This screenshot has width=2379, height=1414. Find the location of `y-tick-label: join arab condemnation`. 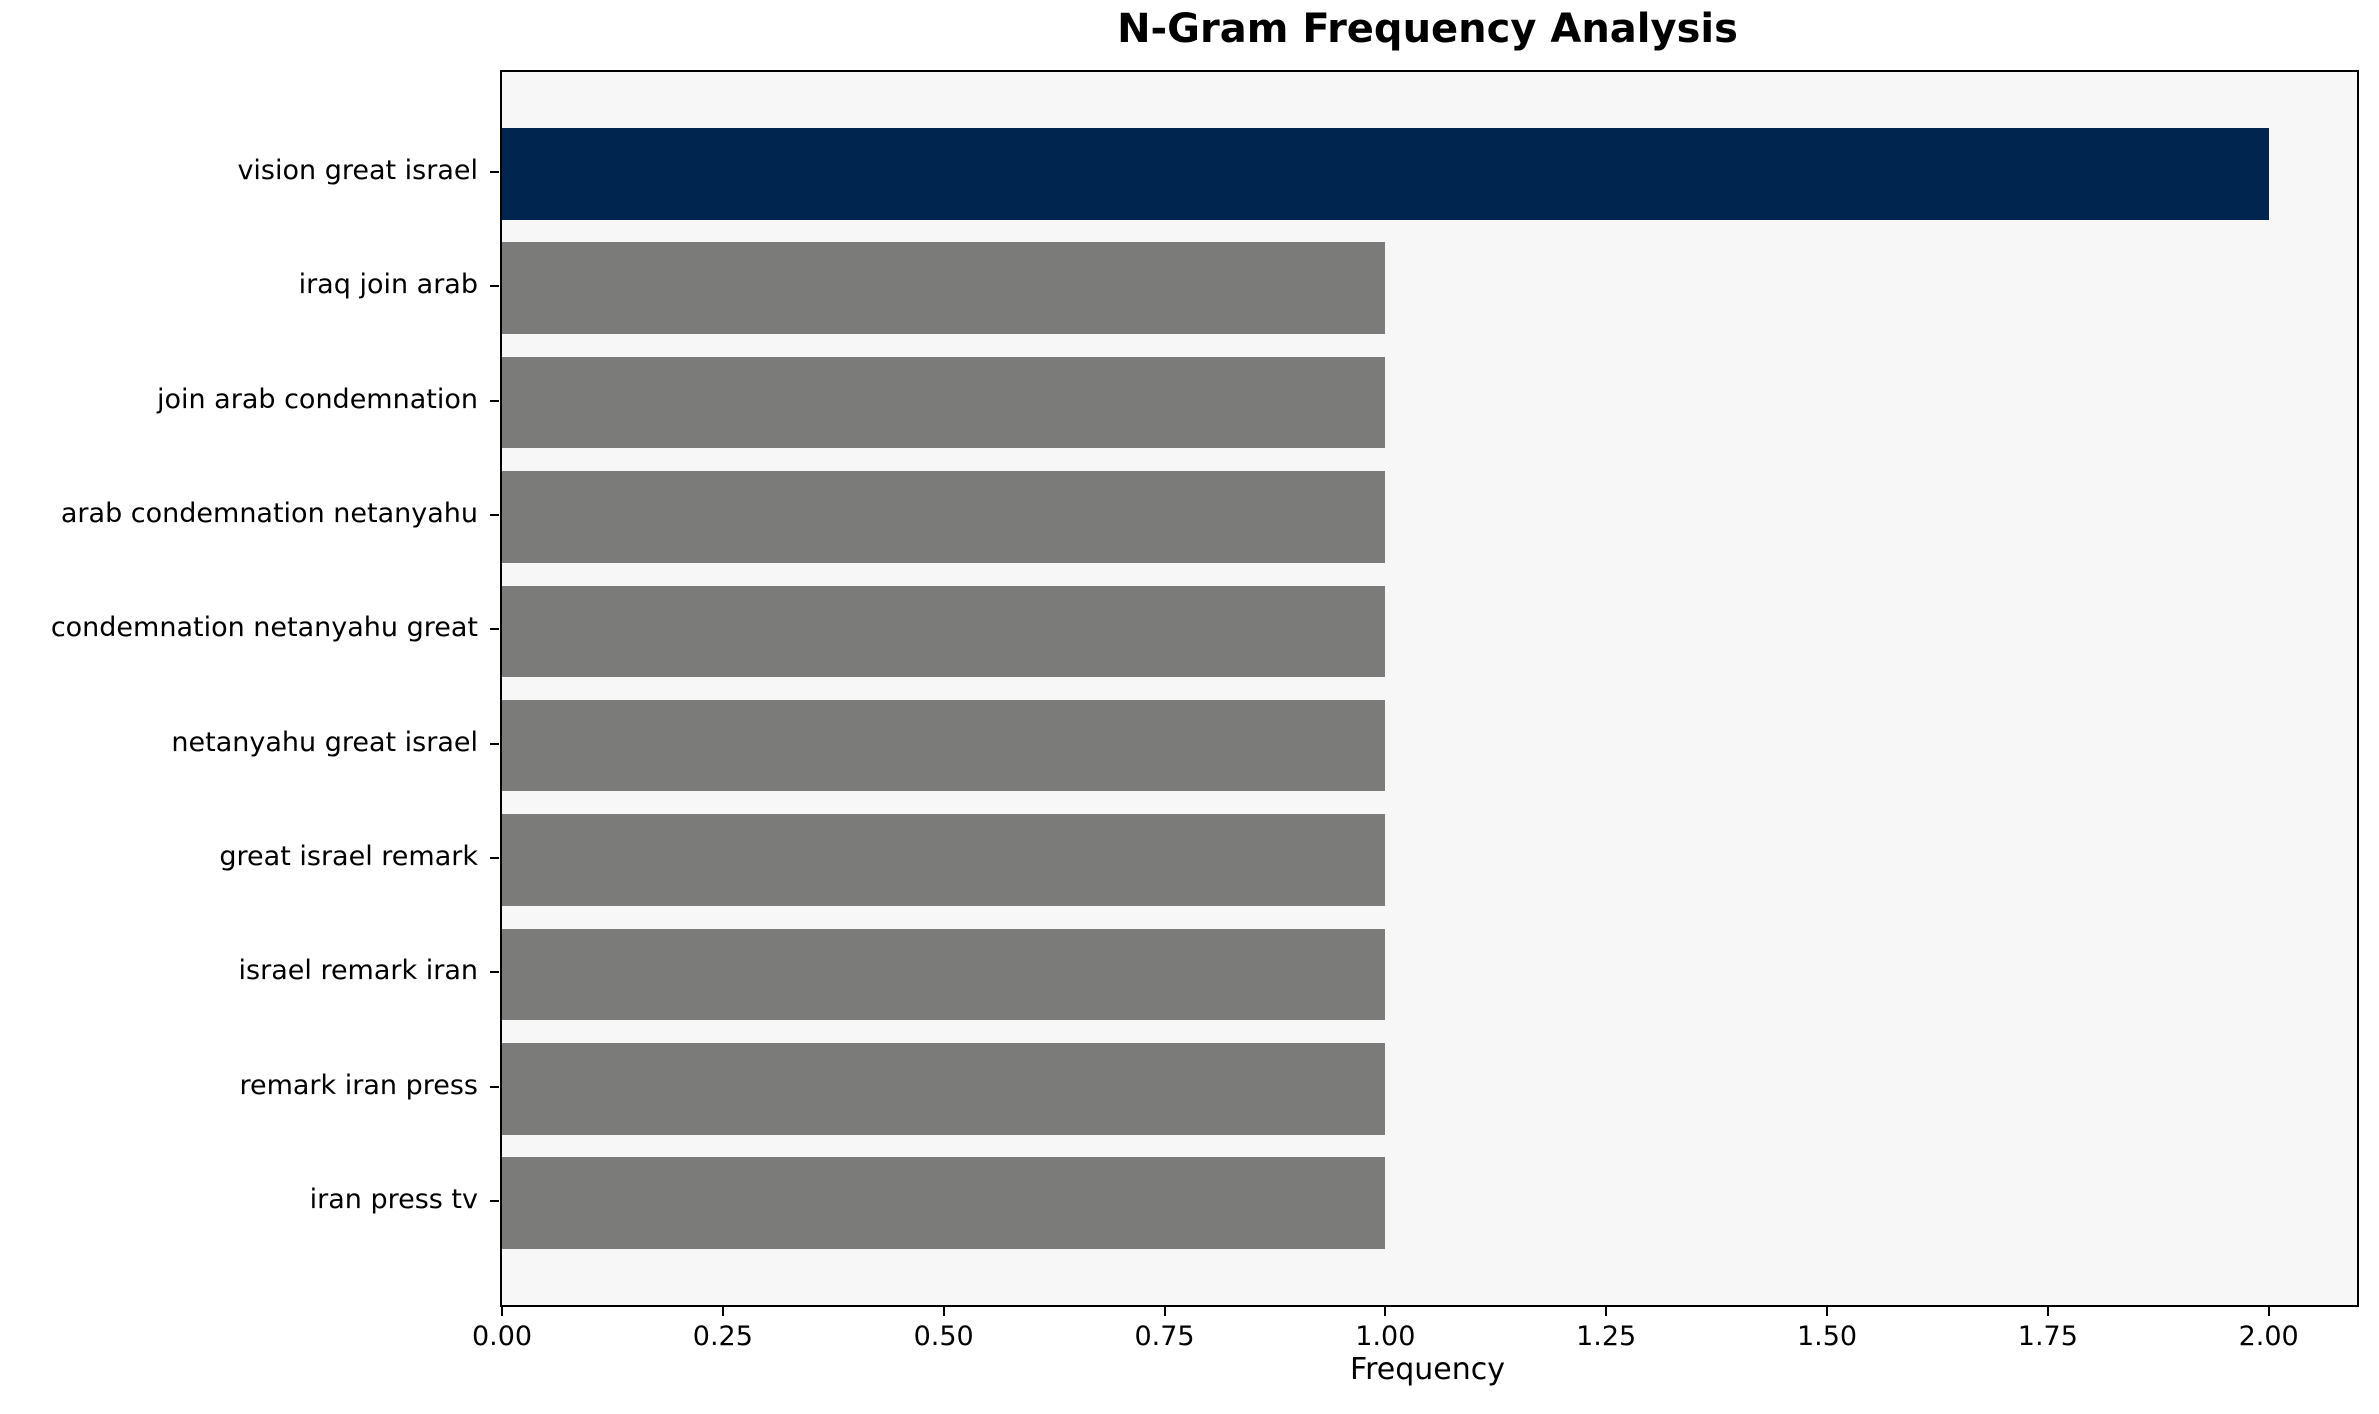

y-tick-label: join arab condemnation is located at coordinates (317, 399).